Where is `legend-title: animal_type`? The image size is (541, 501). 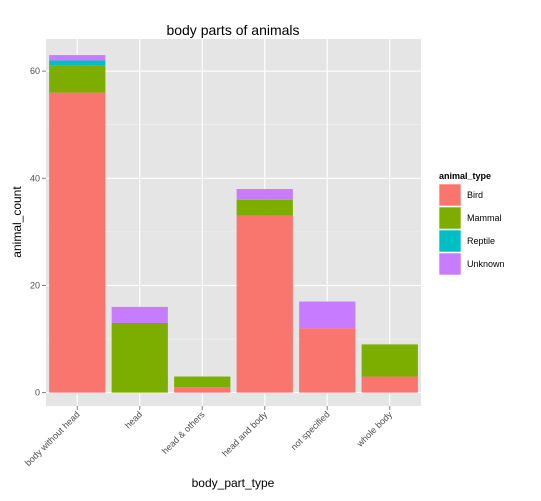 legend-title: animal_type is located at coordinates (465, 176).